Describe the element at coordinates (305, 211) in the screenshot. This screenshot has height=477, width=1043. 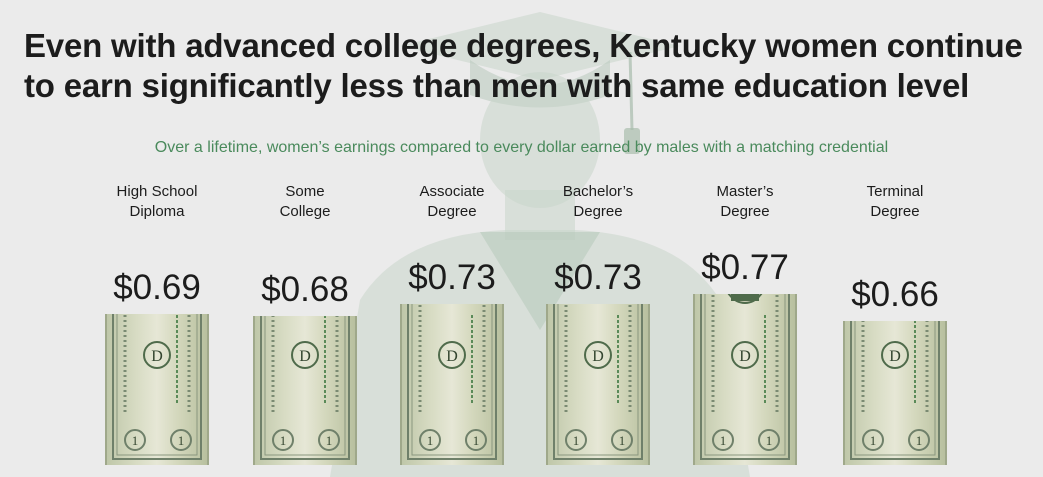
I see `category-label-line: College` at that location.